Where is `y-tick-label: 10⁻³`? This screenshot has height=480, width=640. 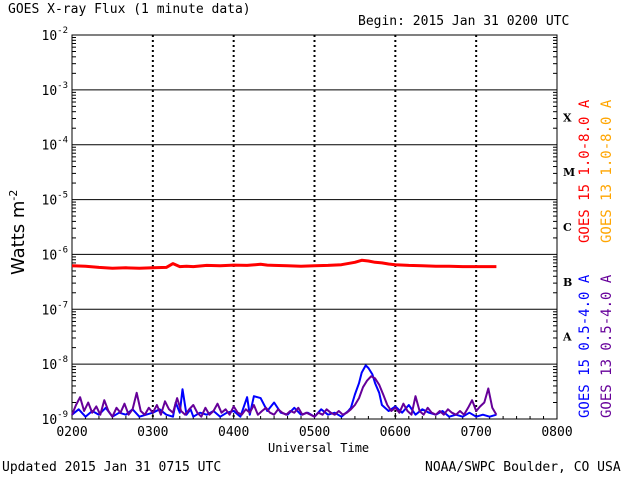
y-tick-label: 10⁻³ is located at coordinates (55, 90).